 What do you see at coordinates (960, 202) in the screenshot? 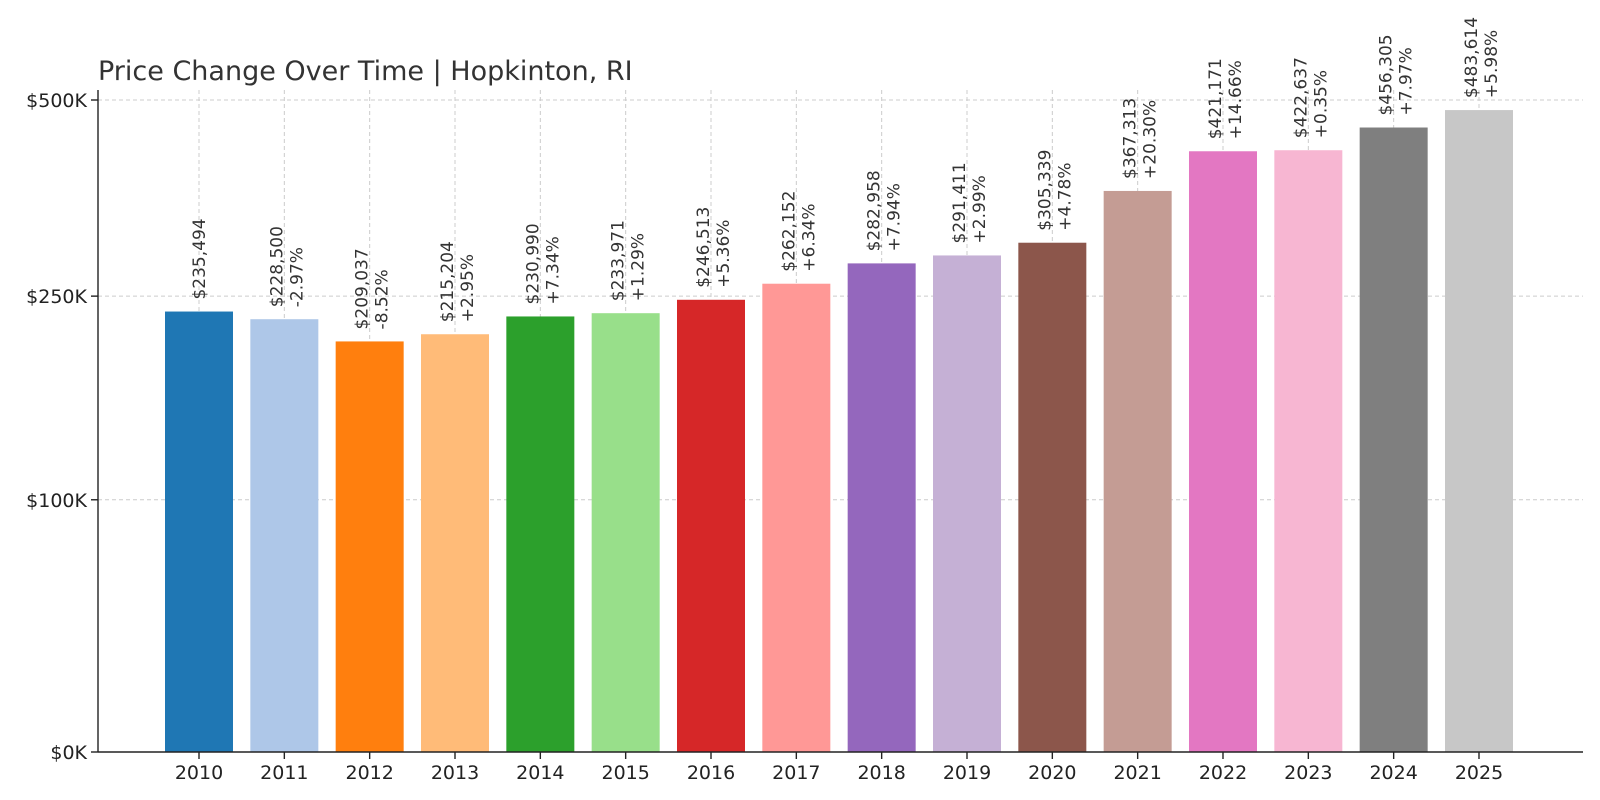
I see `bar-value-label: $291,411` at bounding box center [960, 202].